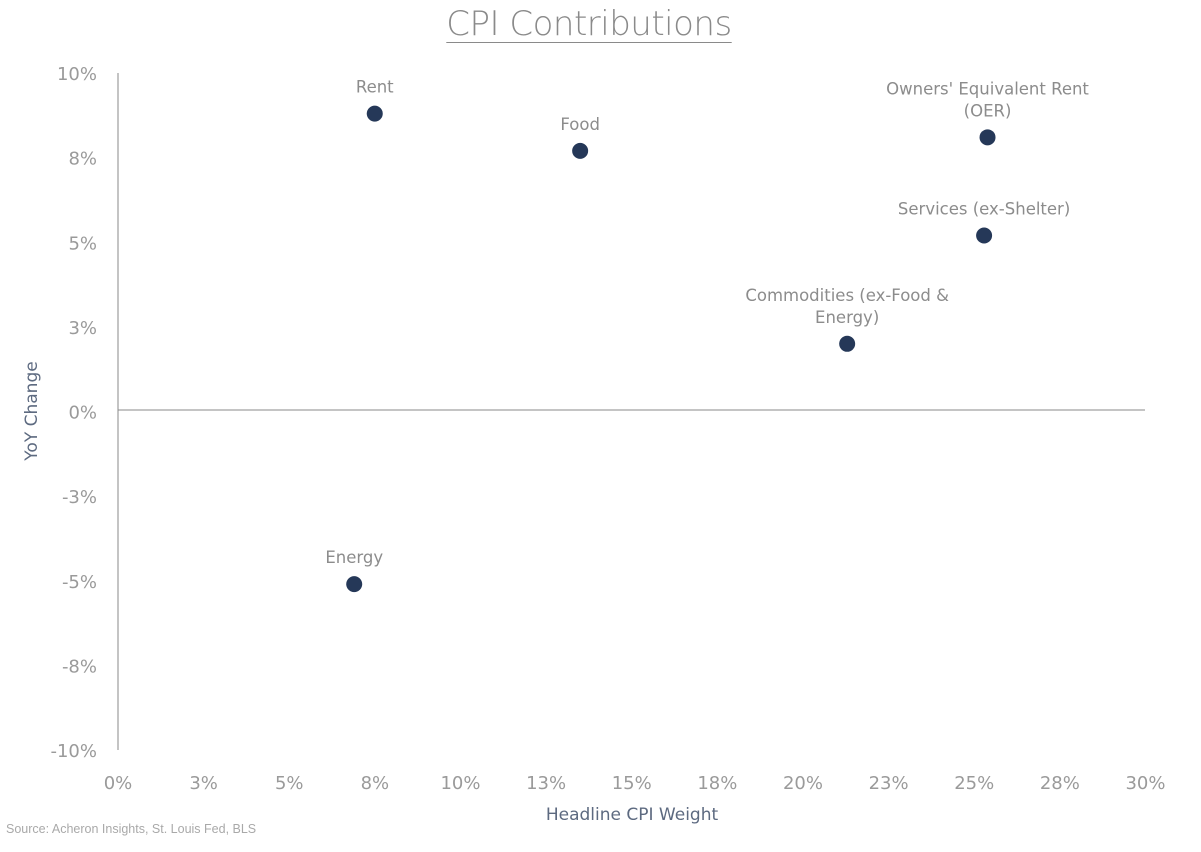 The height and width of the screenshot is (852, 1201). Describe the element at coordinates (632, 783) in the screenshot. I see `x-tick-label: 15%` at that location.